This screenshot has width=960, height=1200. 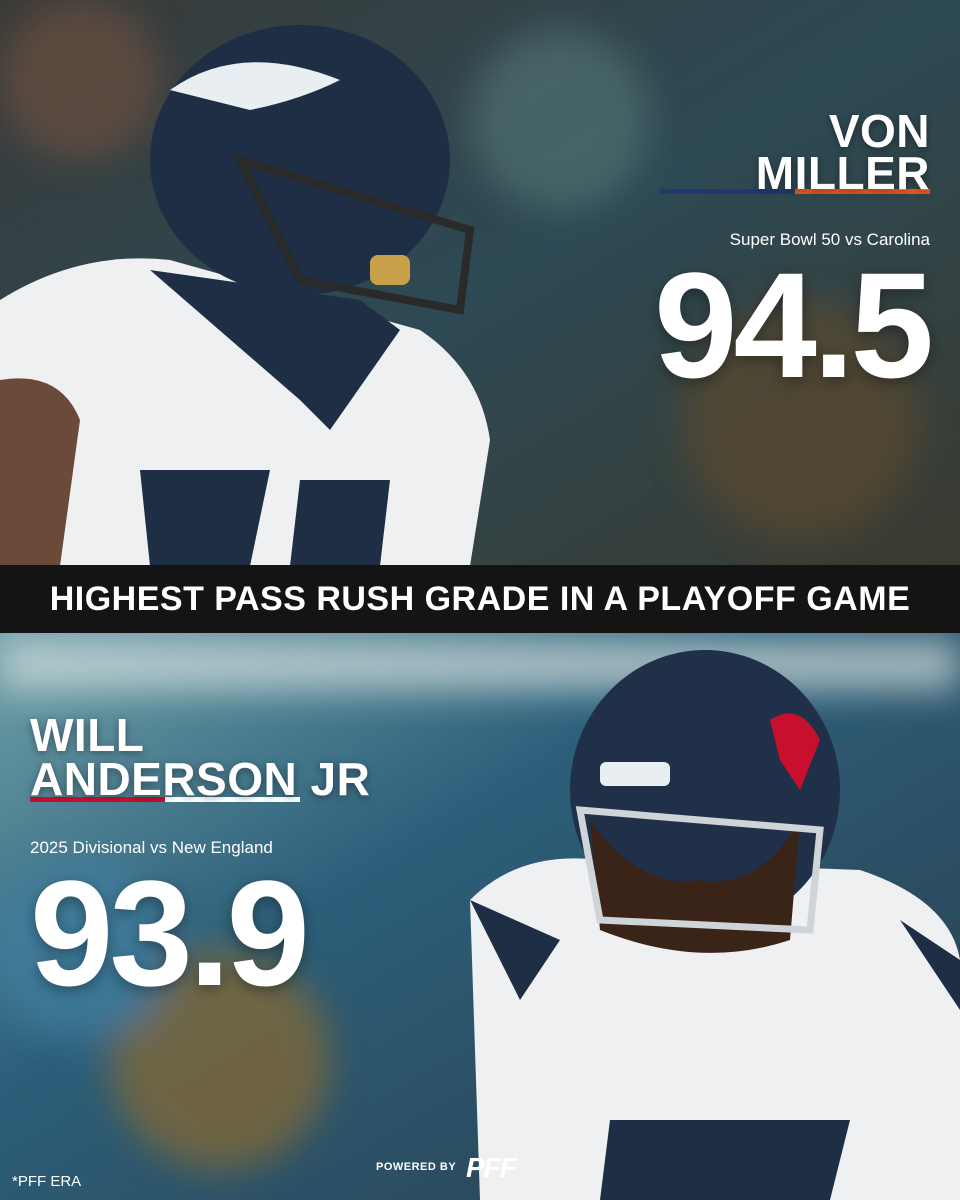 I want to click on brand-logo: PFF, so click(x=491, y=1167).